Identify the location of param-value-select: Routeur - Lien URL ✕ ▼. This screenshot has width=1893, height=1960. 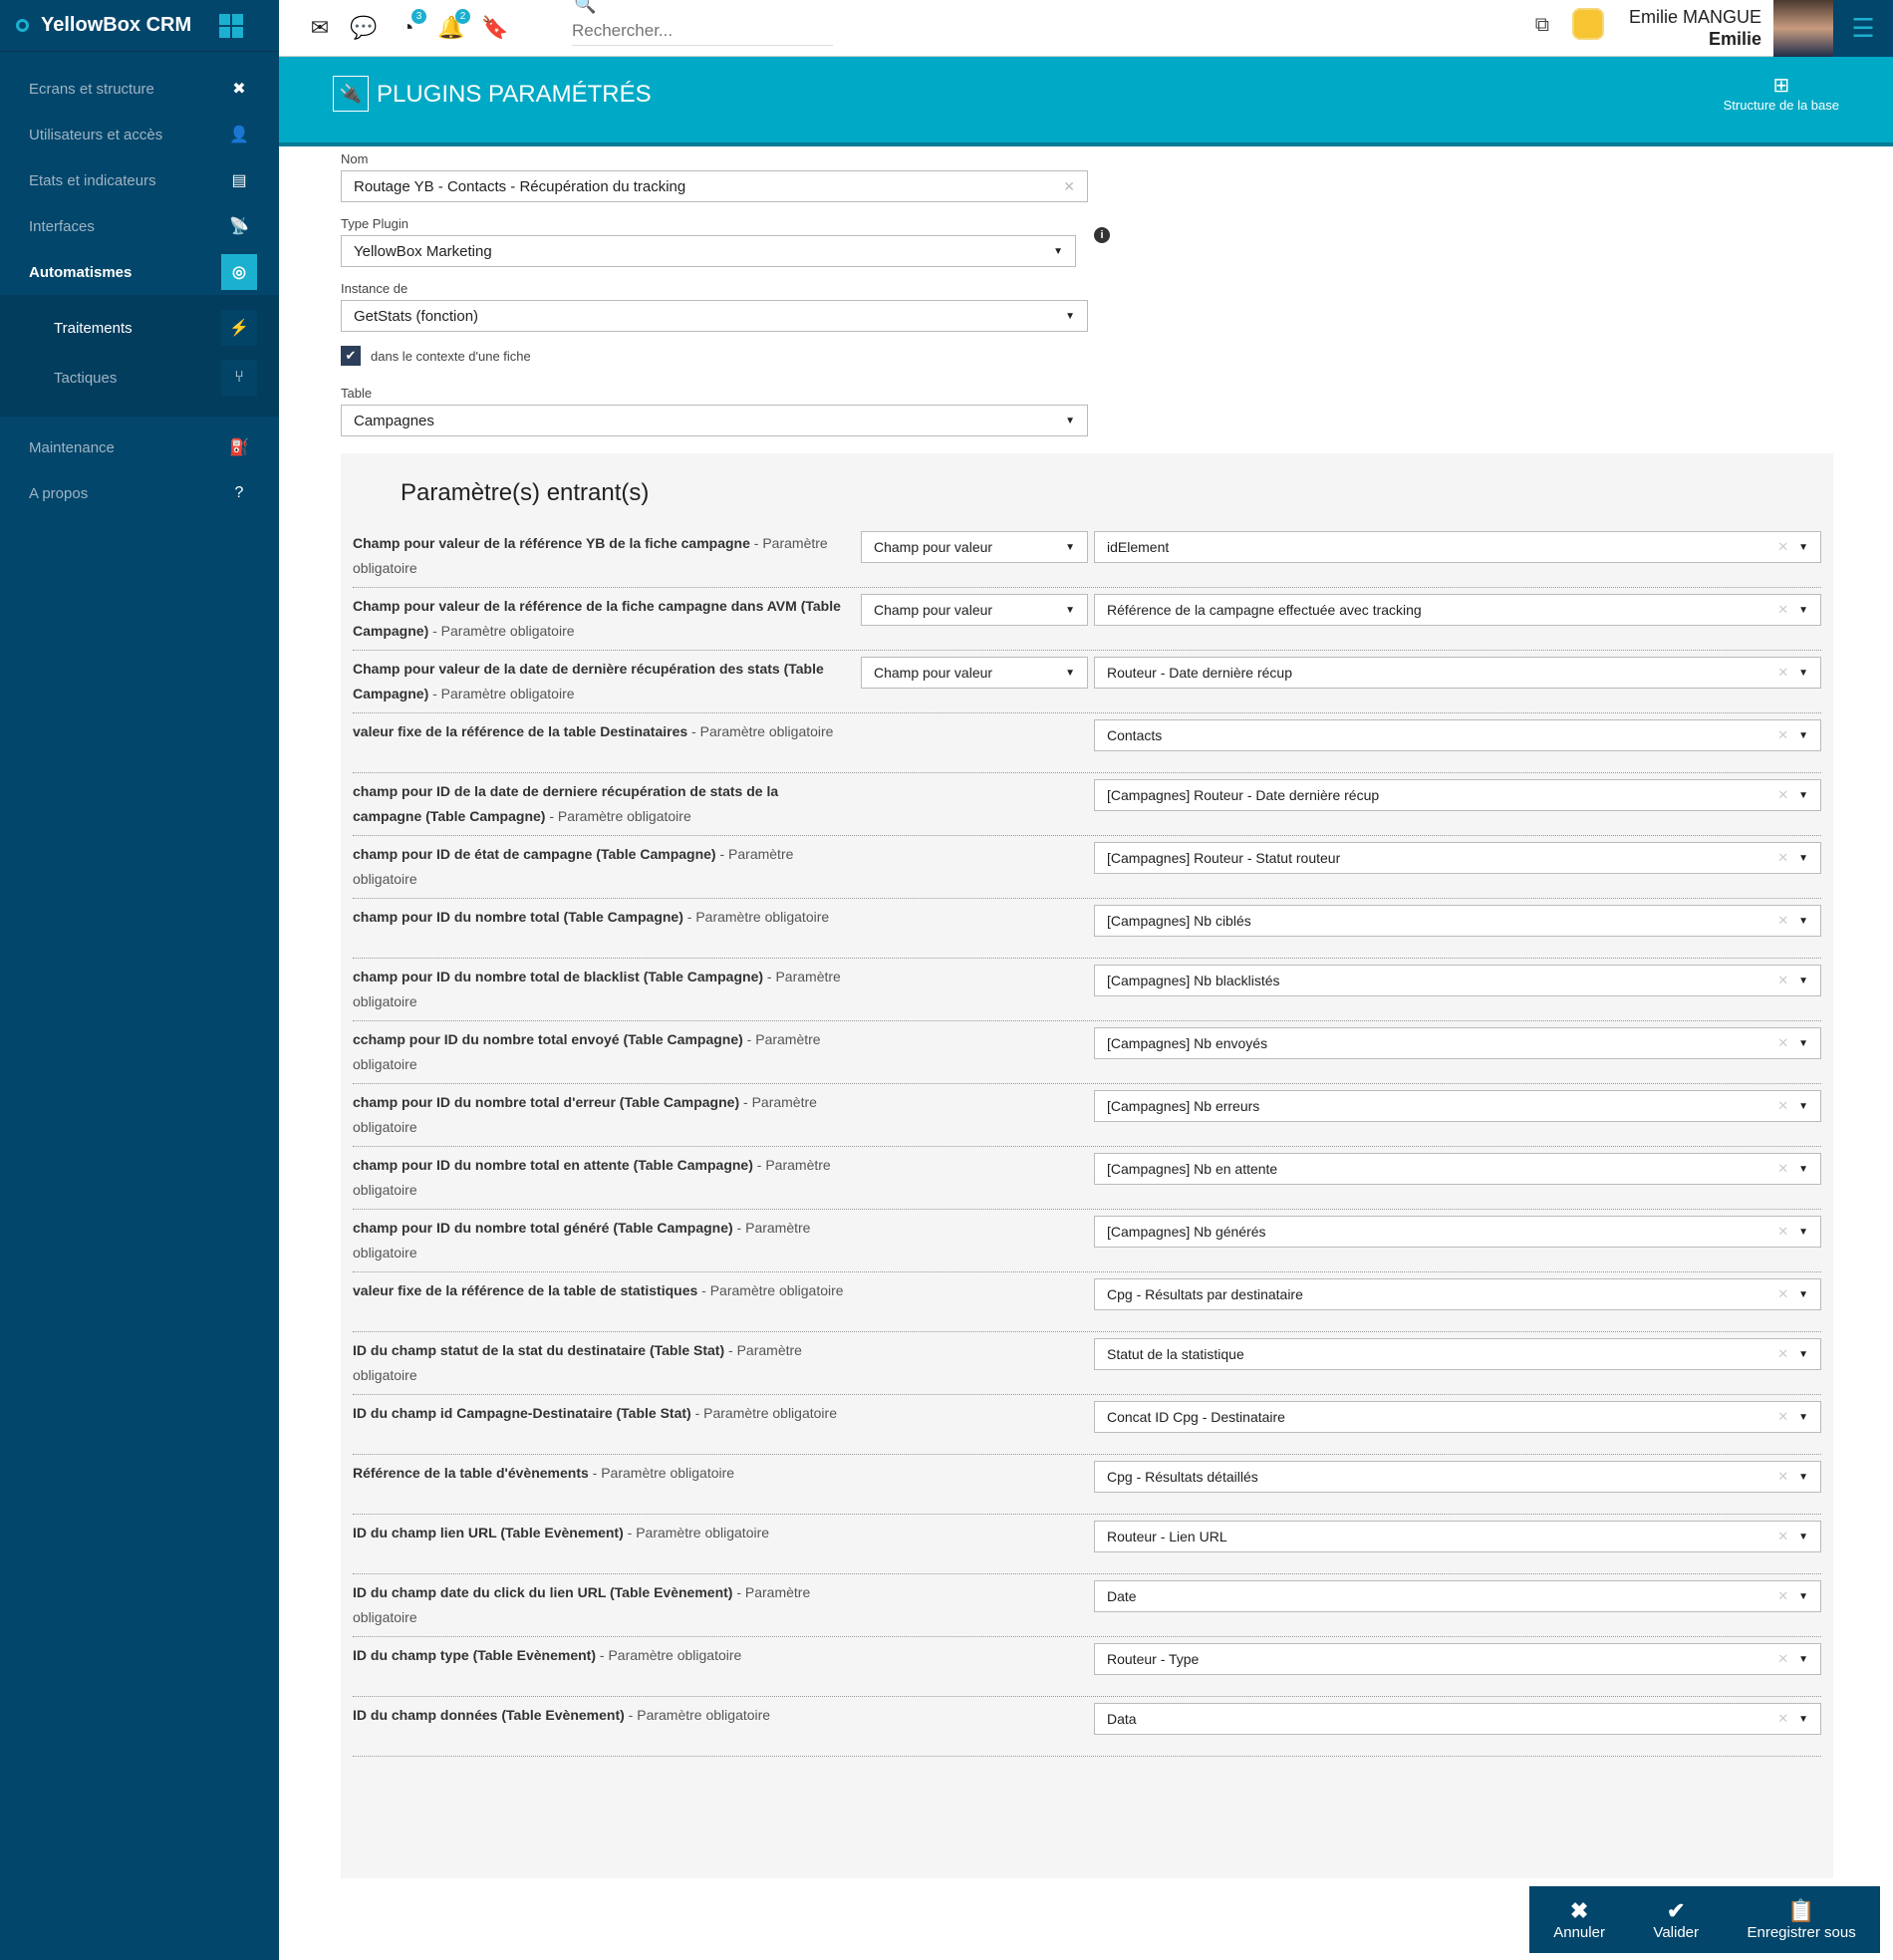
(1457, 1536).